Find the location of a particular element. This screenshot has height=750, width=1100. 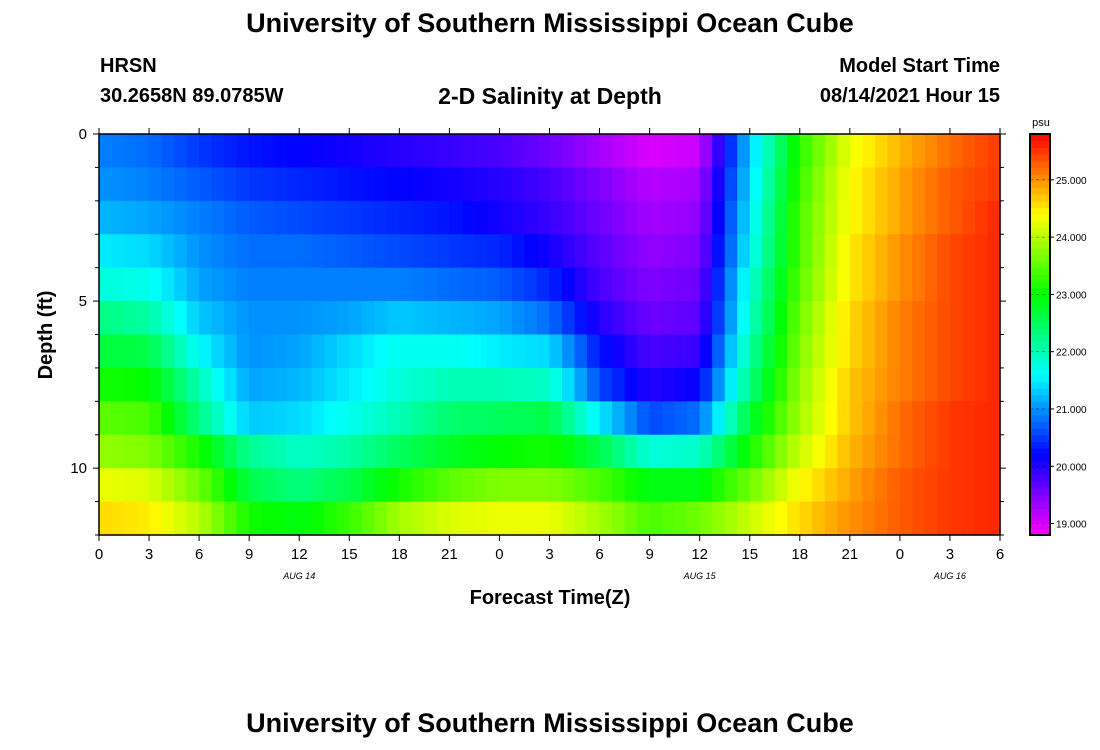

x-tick-label: 12 is located at coordinates (699, 554).